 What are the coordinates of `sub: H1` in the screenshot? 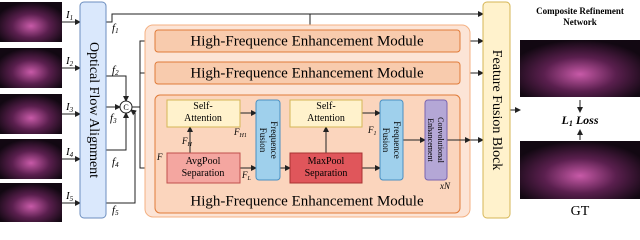 It's located at (243, 136).